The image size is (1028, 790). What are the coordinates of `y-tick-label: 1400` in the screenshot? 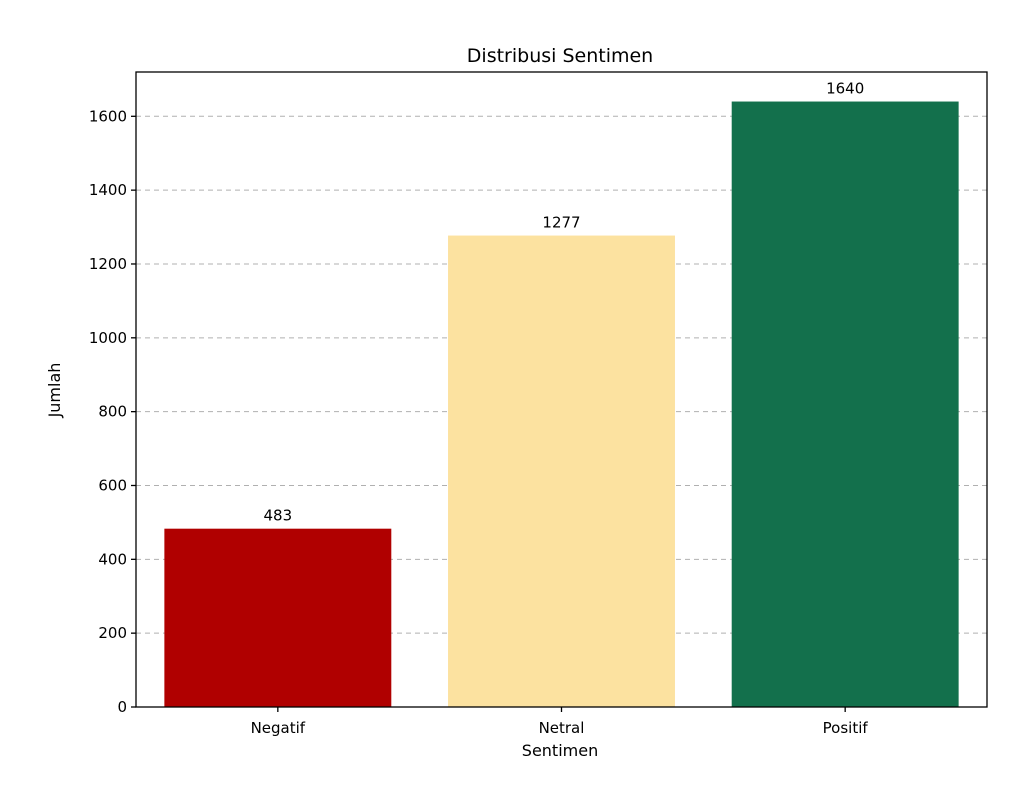 It's located at (108, 190).